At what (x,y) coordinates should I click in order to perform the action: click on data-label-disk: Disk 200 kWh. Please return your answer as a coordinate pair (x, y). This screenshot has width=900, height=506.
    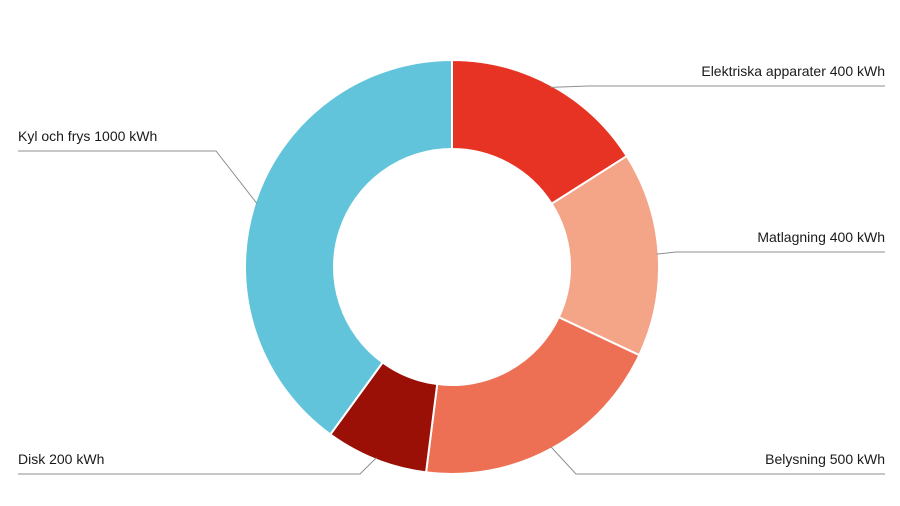
    Looking at the image, I should click on (61, 459).